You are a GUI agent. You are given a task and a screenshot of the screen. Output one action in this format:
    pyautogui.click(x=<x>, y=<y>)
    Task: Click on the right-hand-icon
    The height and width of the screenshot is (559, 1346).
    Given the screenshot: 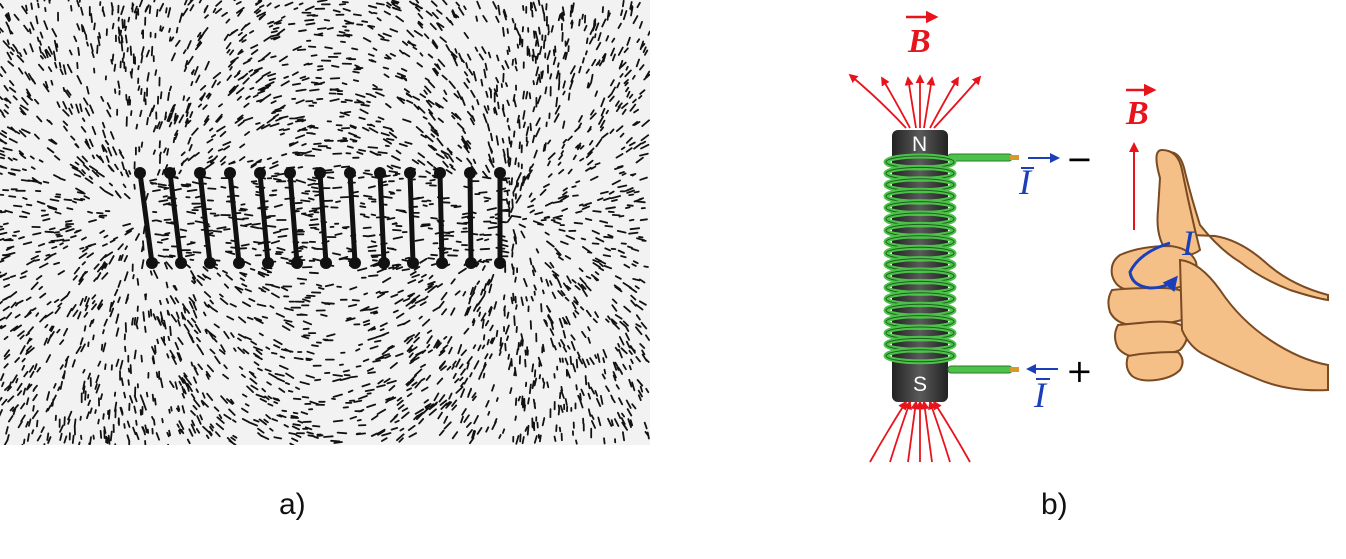 What is the action you would take?
    pyautogui.click(x=1218, y=270)
    